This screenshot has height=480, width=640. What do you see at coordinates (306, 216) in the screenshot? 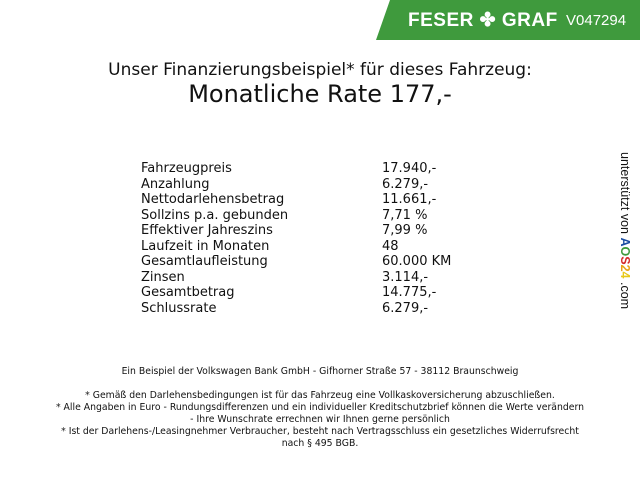
I see `table-row: Sollzins p.a. gebunden 7,71 %` at bounding box center [306, 216].